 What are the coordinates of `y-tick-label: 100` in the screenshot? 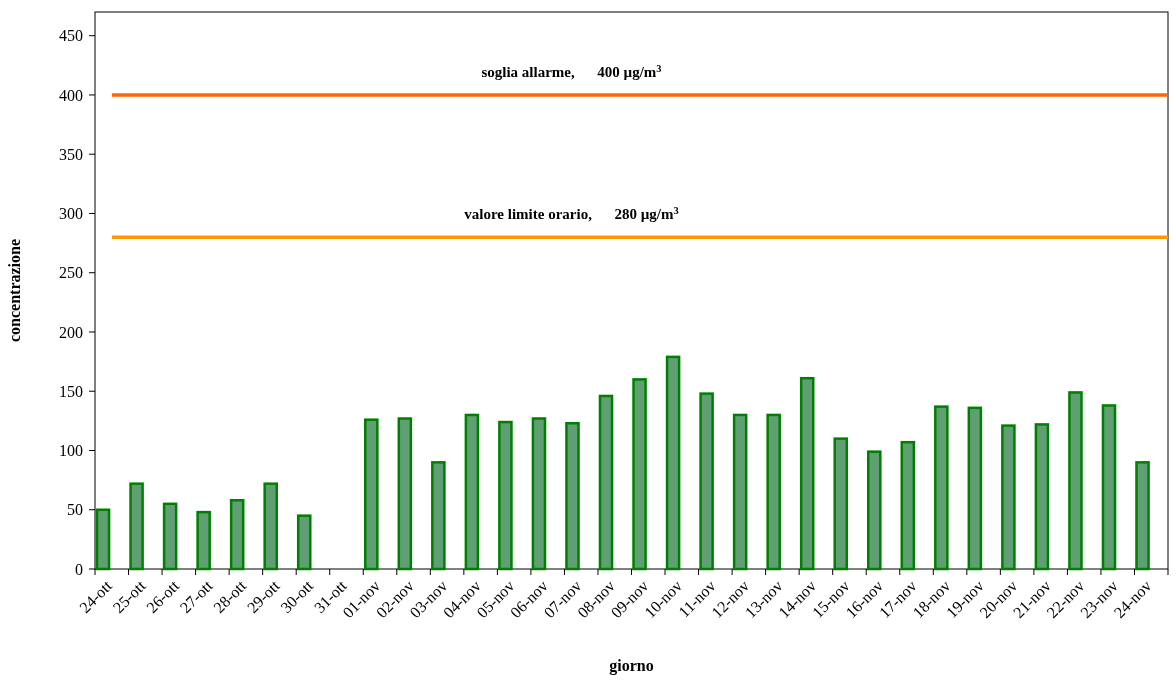 It's located at (71, 451).